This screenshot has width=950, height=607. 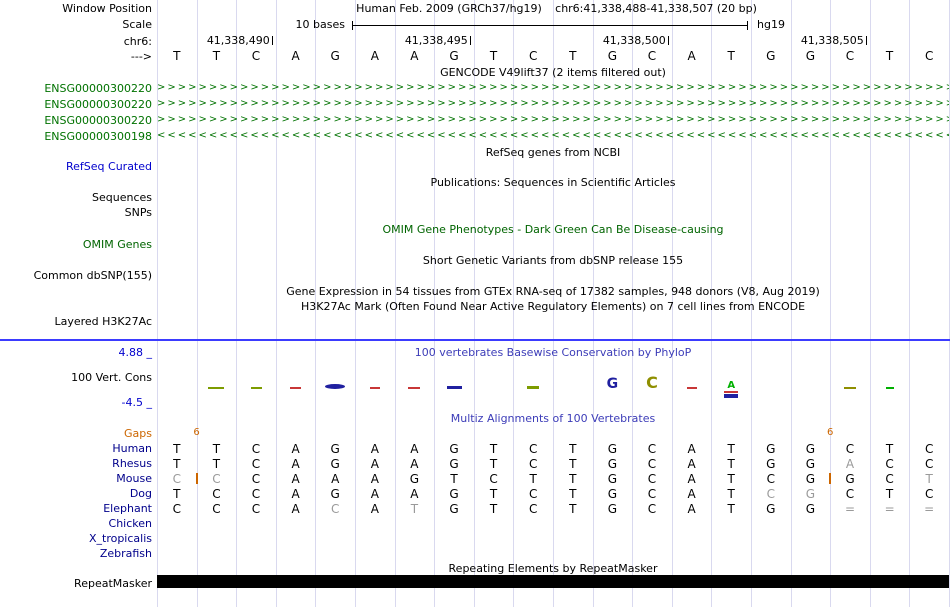 I want to click on coordinate-label: 41,338,505, so click(x=832, y=40).